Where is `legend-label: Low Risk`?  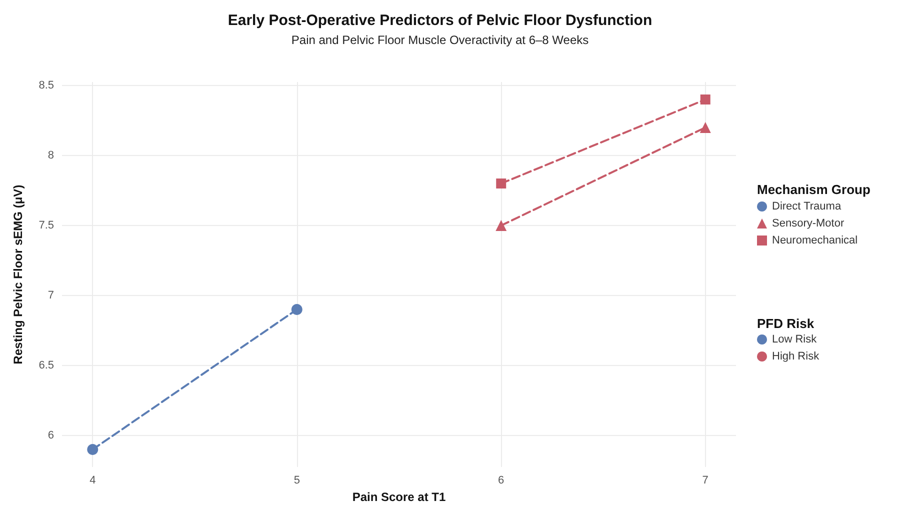 legend-label: Low Risk is located at coordinates (795, 340).